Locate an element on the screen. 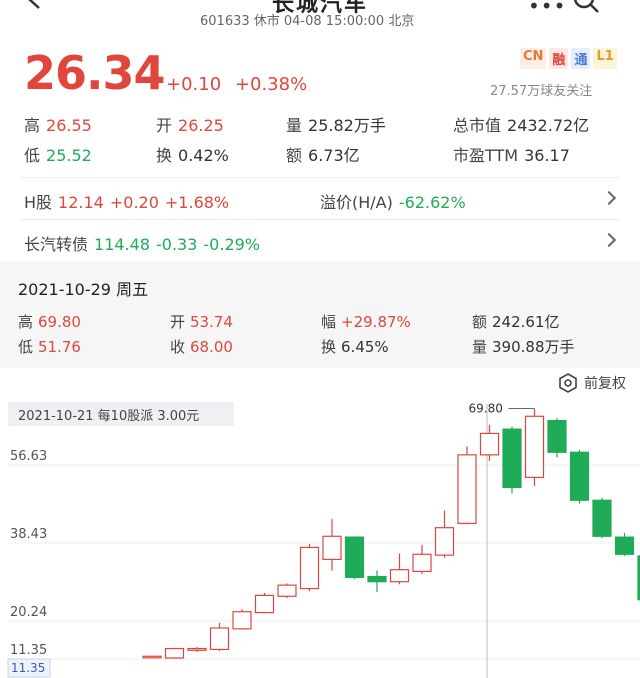  dividend-annotation: 2021-10-21 每10股派 3.00元 is located at coordinates (121, 414).